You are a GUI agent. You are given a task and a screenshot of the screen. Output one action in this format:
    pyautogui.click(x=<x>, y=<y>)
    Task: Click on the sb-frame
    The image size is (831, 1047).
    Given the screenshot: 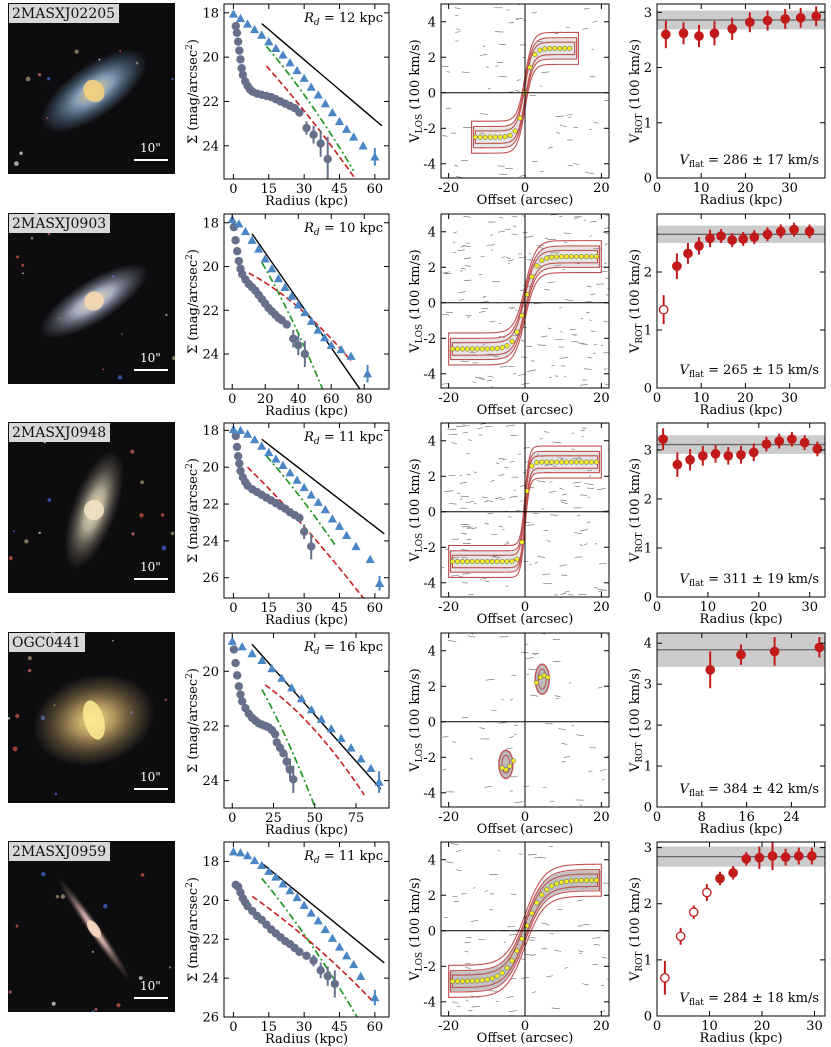 What is the action you would take?
    pyautogui.click(x=306, y=301)
    